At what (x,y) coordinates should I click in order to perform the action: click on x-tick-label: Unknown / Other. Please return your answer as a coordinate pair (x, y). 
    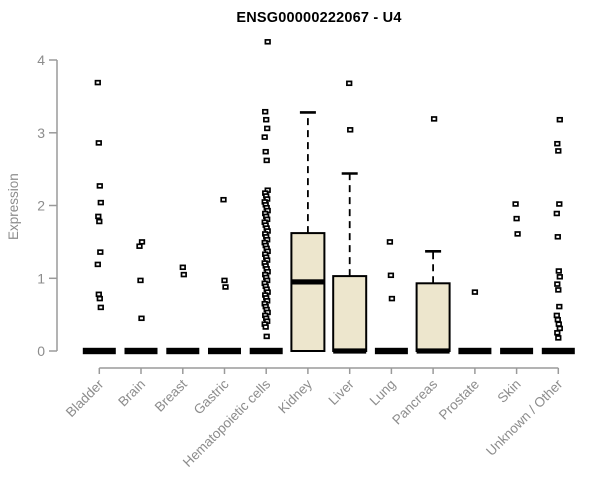
    Looking at the image, I should click on (524, 417).